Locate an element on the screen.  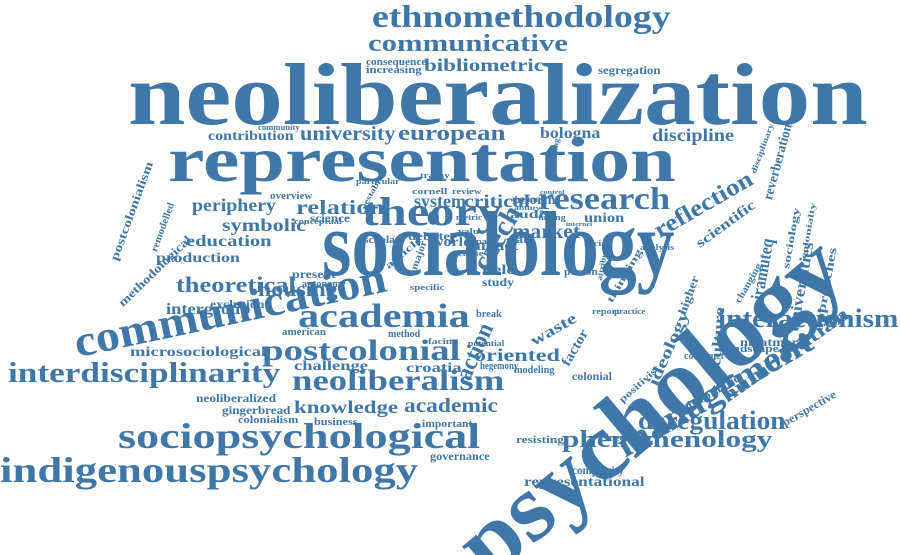
word-socialology: socialology is located at coordinates (498, 244).